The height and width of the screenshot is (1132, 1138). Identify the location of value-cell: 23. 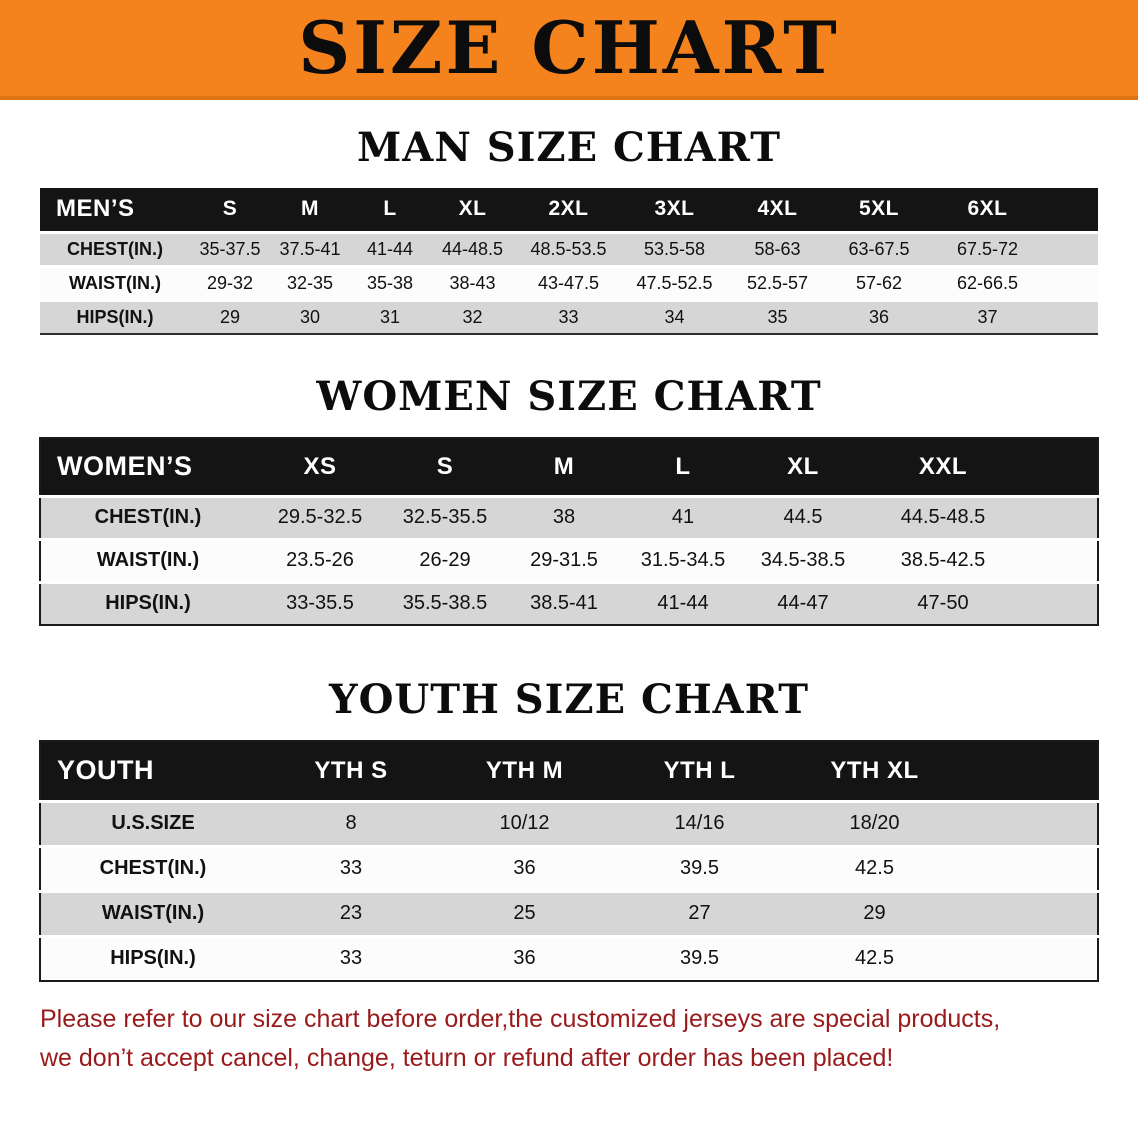
(351, 912).